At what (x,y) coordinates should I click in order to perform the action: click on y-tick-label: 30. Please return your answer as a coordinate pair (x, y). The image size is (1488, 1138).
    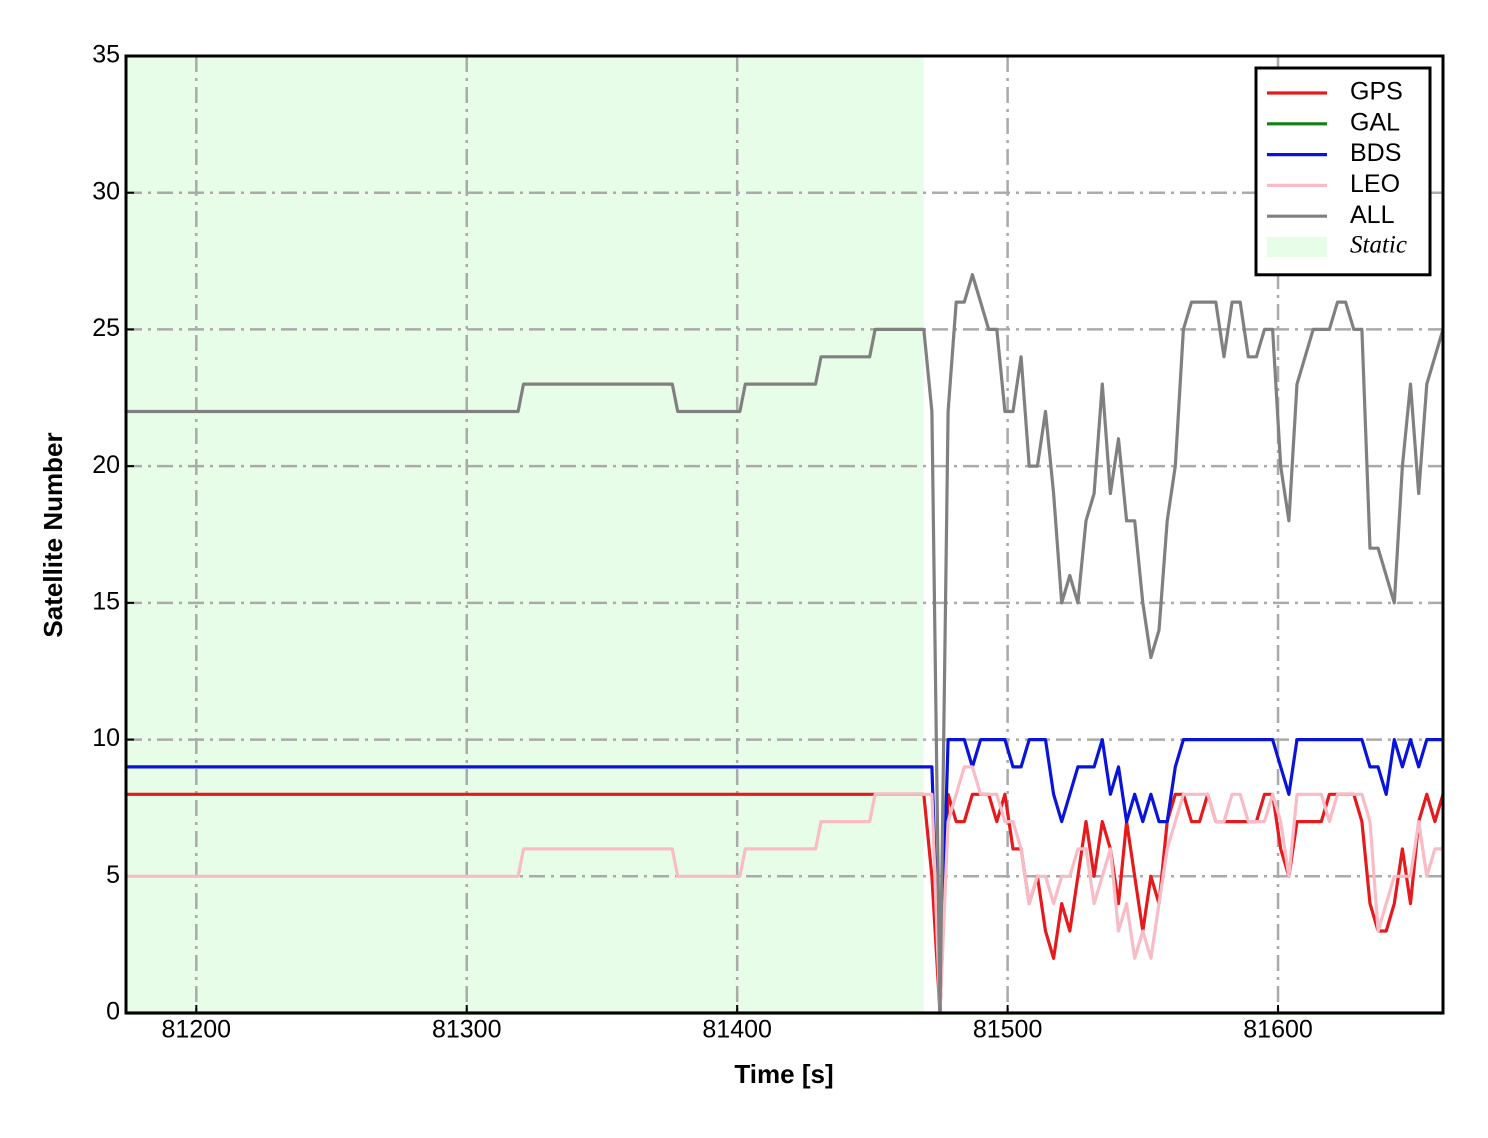
    Looking at the image, I should click on (106, 191).